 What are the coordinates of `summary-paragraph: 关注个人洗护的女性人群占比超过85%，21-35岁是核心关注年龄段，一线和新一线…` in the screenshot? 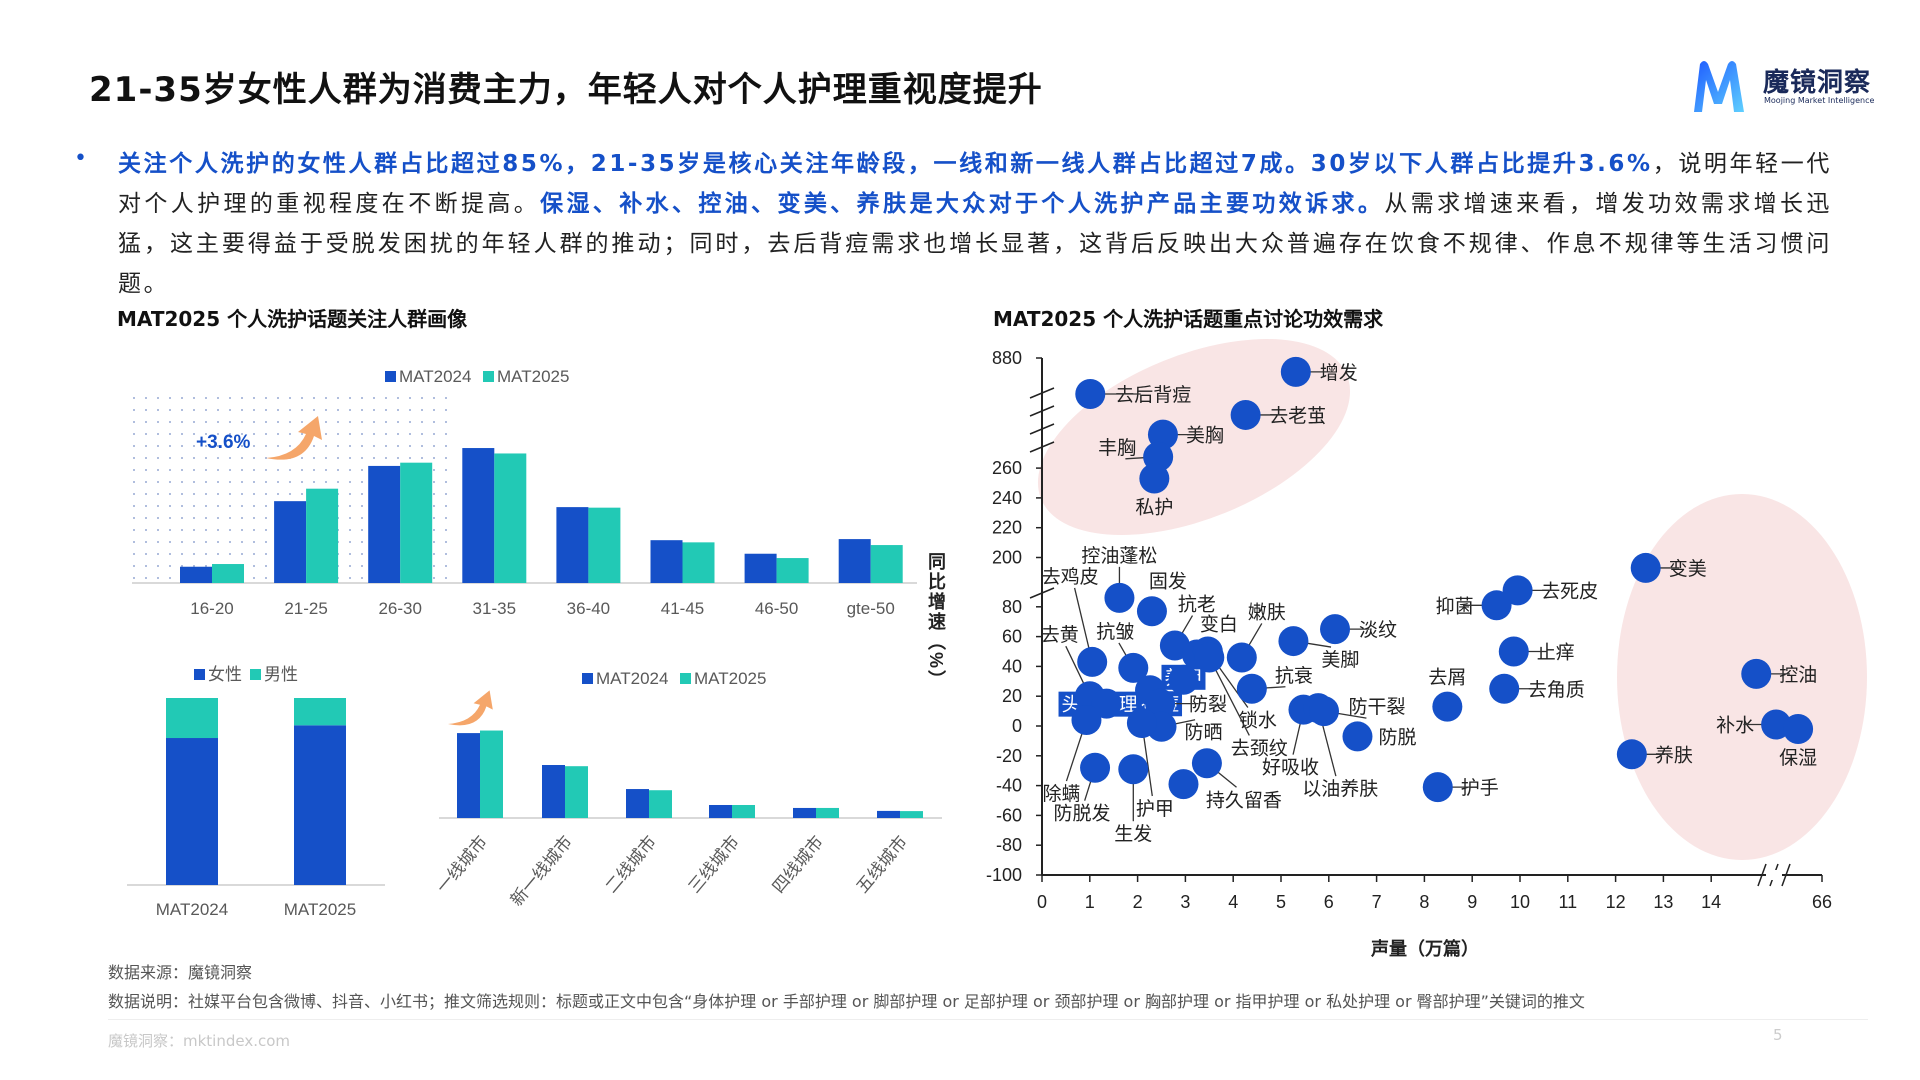 It's located at (975, 224).